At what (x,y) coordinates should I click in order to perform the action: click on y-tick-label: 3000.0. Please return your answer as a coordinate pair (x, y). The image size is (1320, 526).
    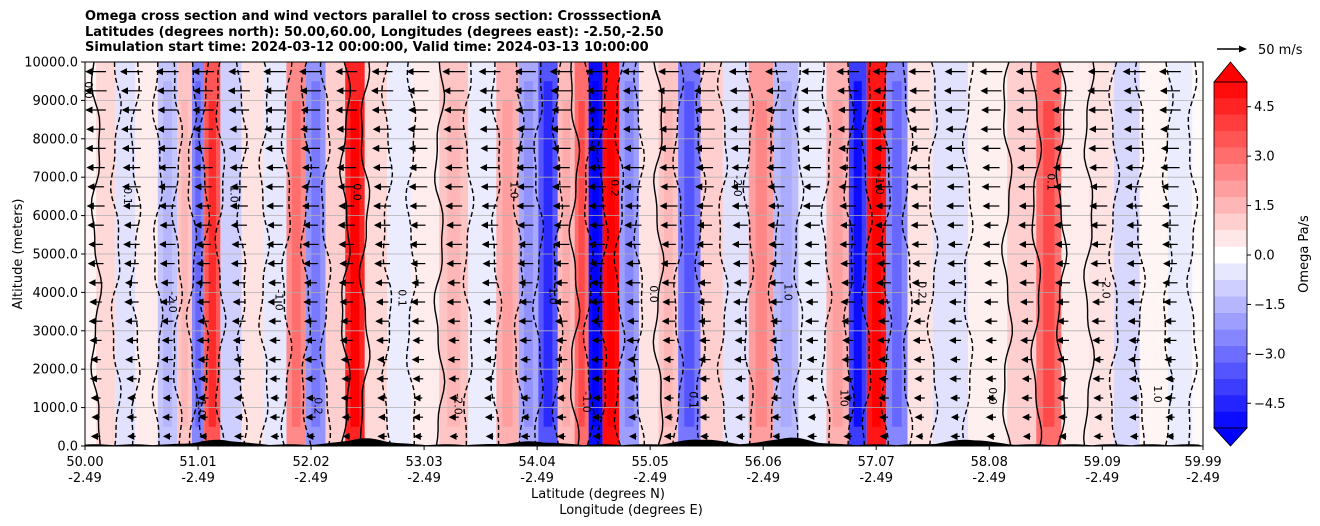
    Looking at the image, I should click on (56, 331).